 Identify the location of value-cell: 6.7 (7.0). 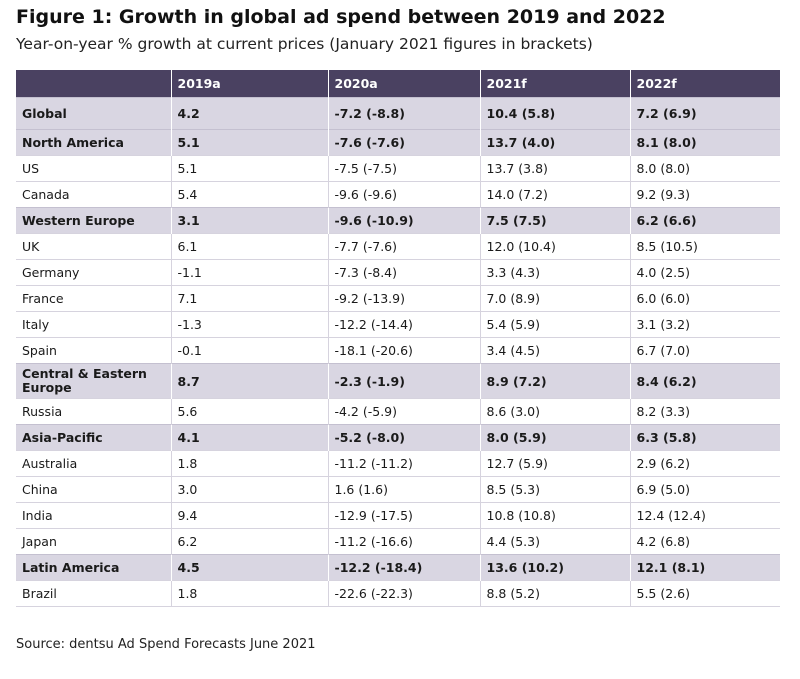
(704, 350).